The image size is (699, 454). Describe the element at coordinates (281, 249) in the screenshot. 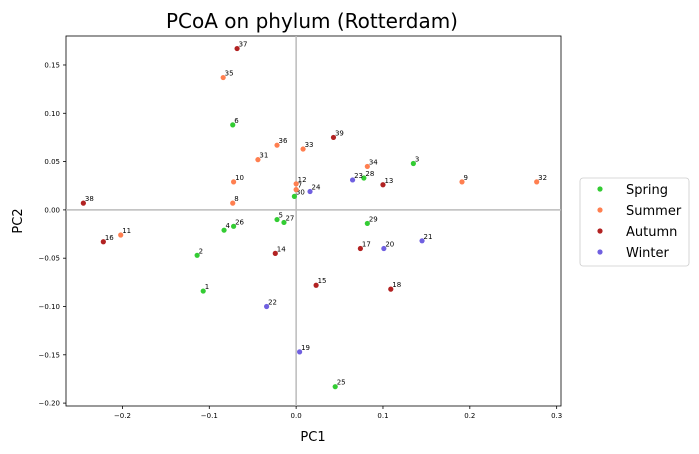

I see `point-label: 14` at that location.